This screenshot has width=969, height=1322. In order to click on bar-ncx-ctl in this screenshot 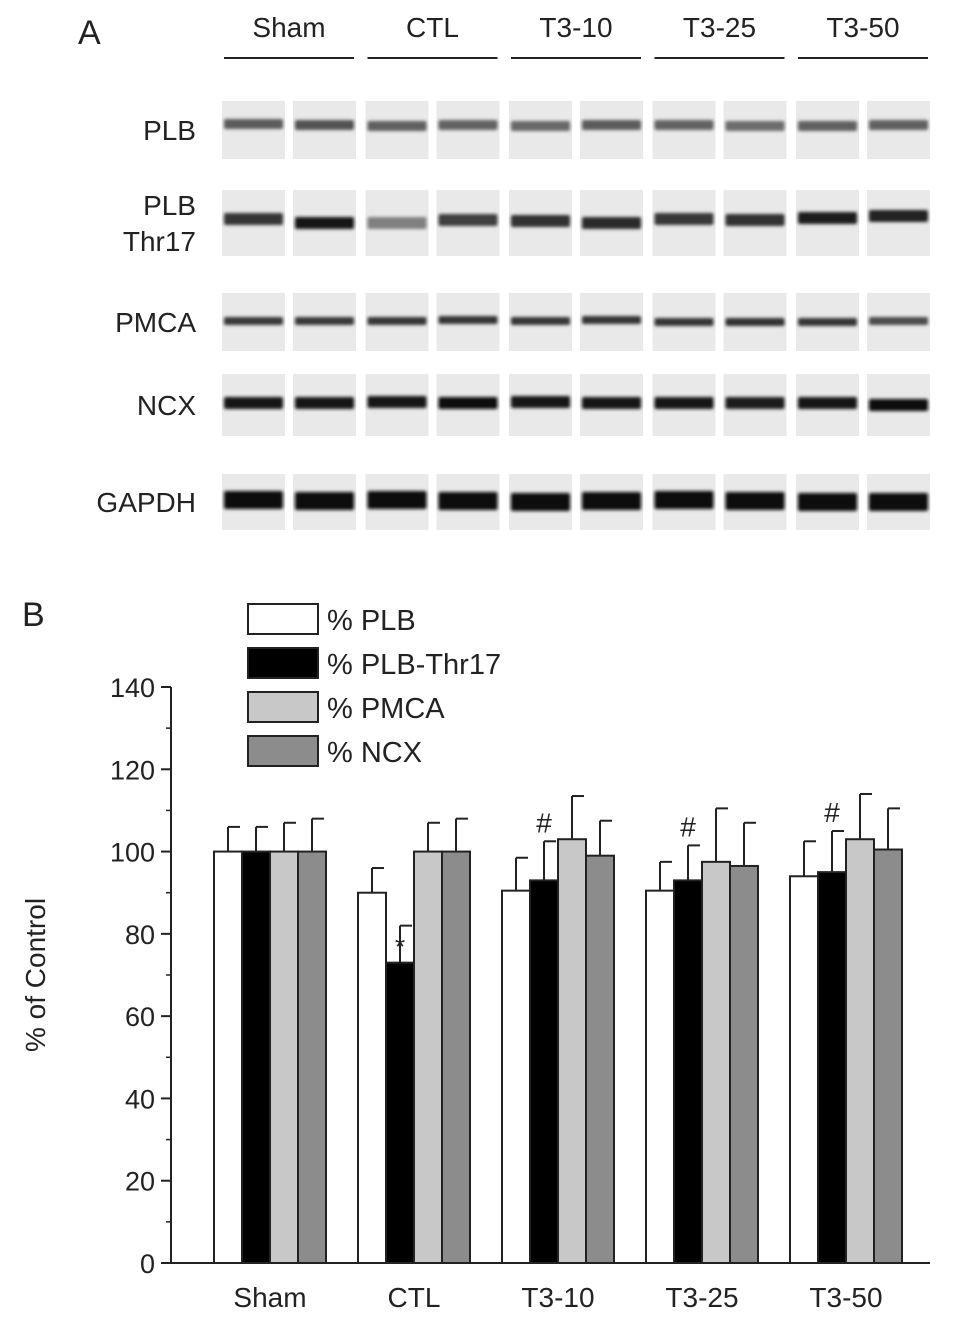, I will do `click(456, 1057)`.